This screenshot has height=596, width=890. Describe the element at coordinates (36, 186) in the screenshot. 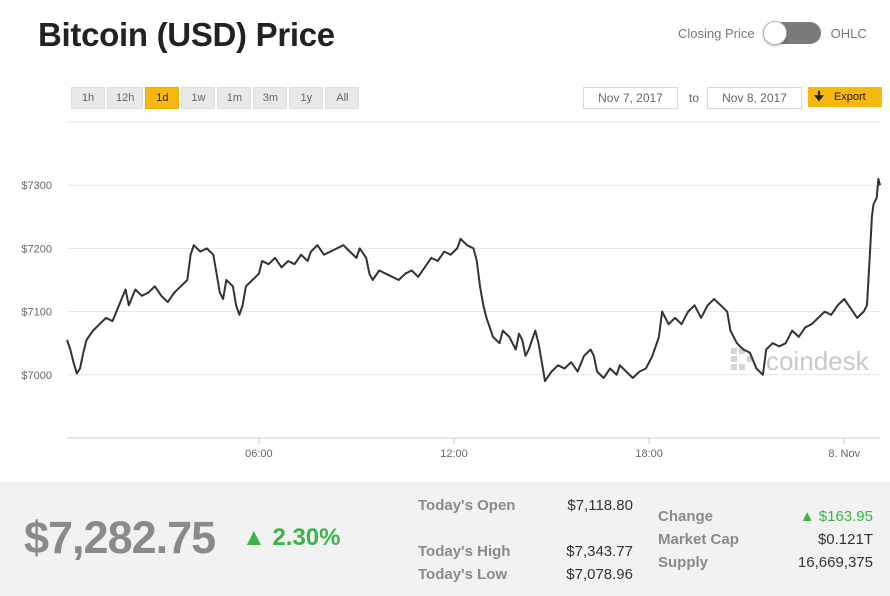

I see `y-tick-label: $7300` at that location.